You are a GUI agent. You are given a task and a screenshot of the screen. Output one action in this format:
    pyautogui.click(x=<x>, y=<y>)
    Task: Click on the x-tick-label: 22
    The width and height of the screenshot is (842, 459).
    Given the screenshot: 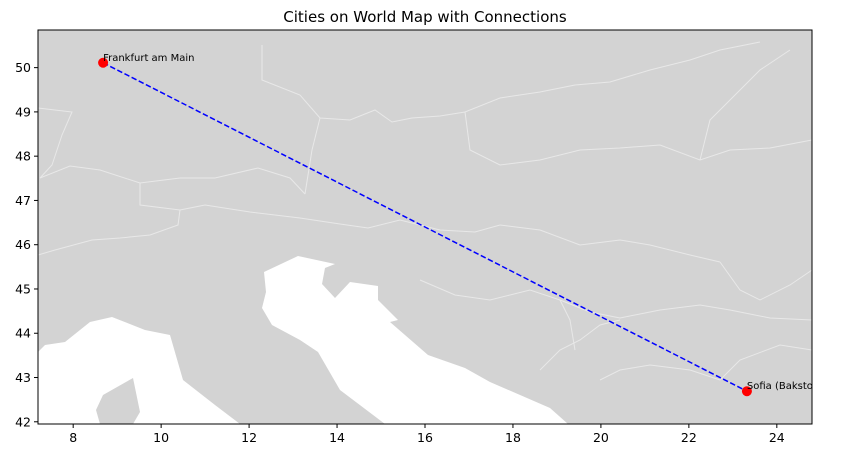 What is the action you would take?
    pyautogui.click(x=689, y=437)
    